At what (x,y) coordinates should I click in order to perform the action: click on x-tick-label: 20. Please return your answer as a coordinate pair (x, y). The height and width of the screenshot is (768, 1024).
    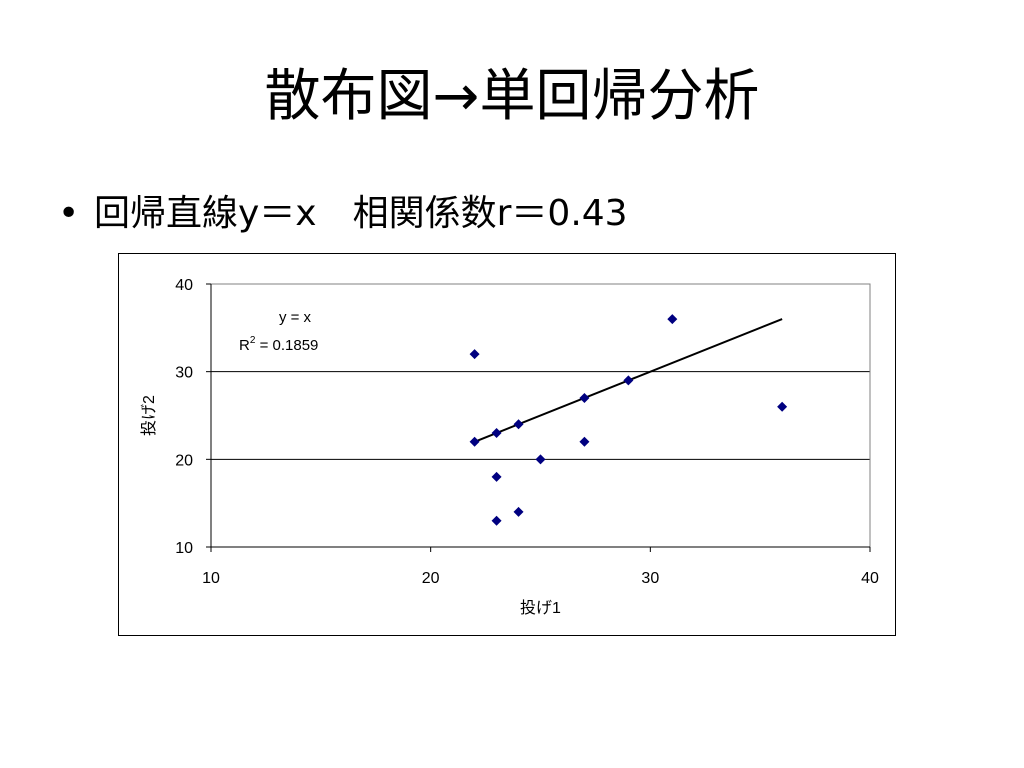
    Looking at the image, I should click on (431, 578).